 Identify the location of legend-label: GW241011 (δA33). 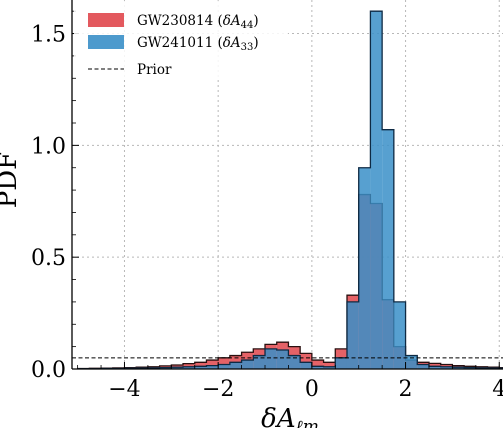
(198, 44).